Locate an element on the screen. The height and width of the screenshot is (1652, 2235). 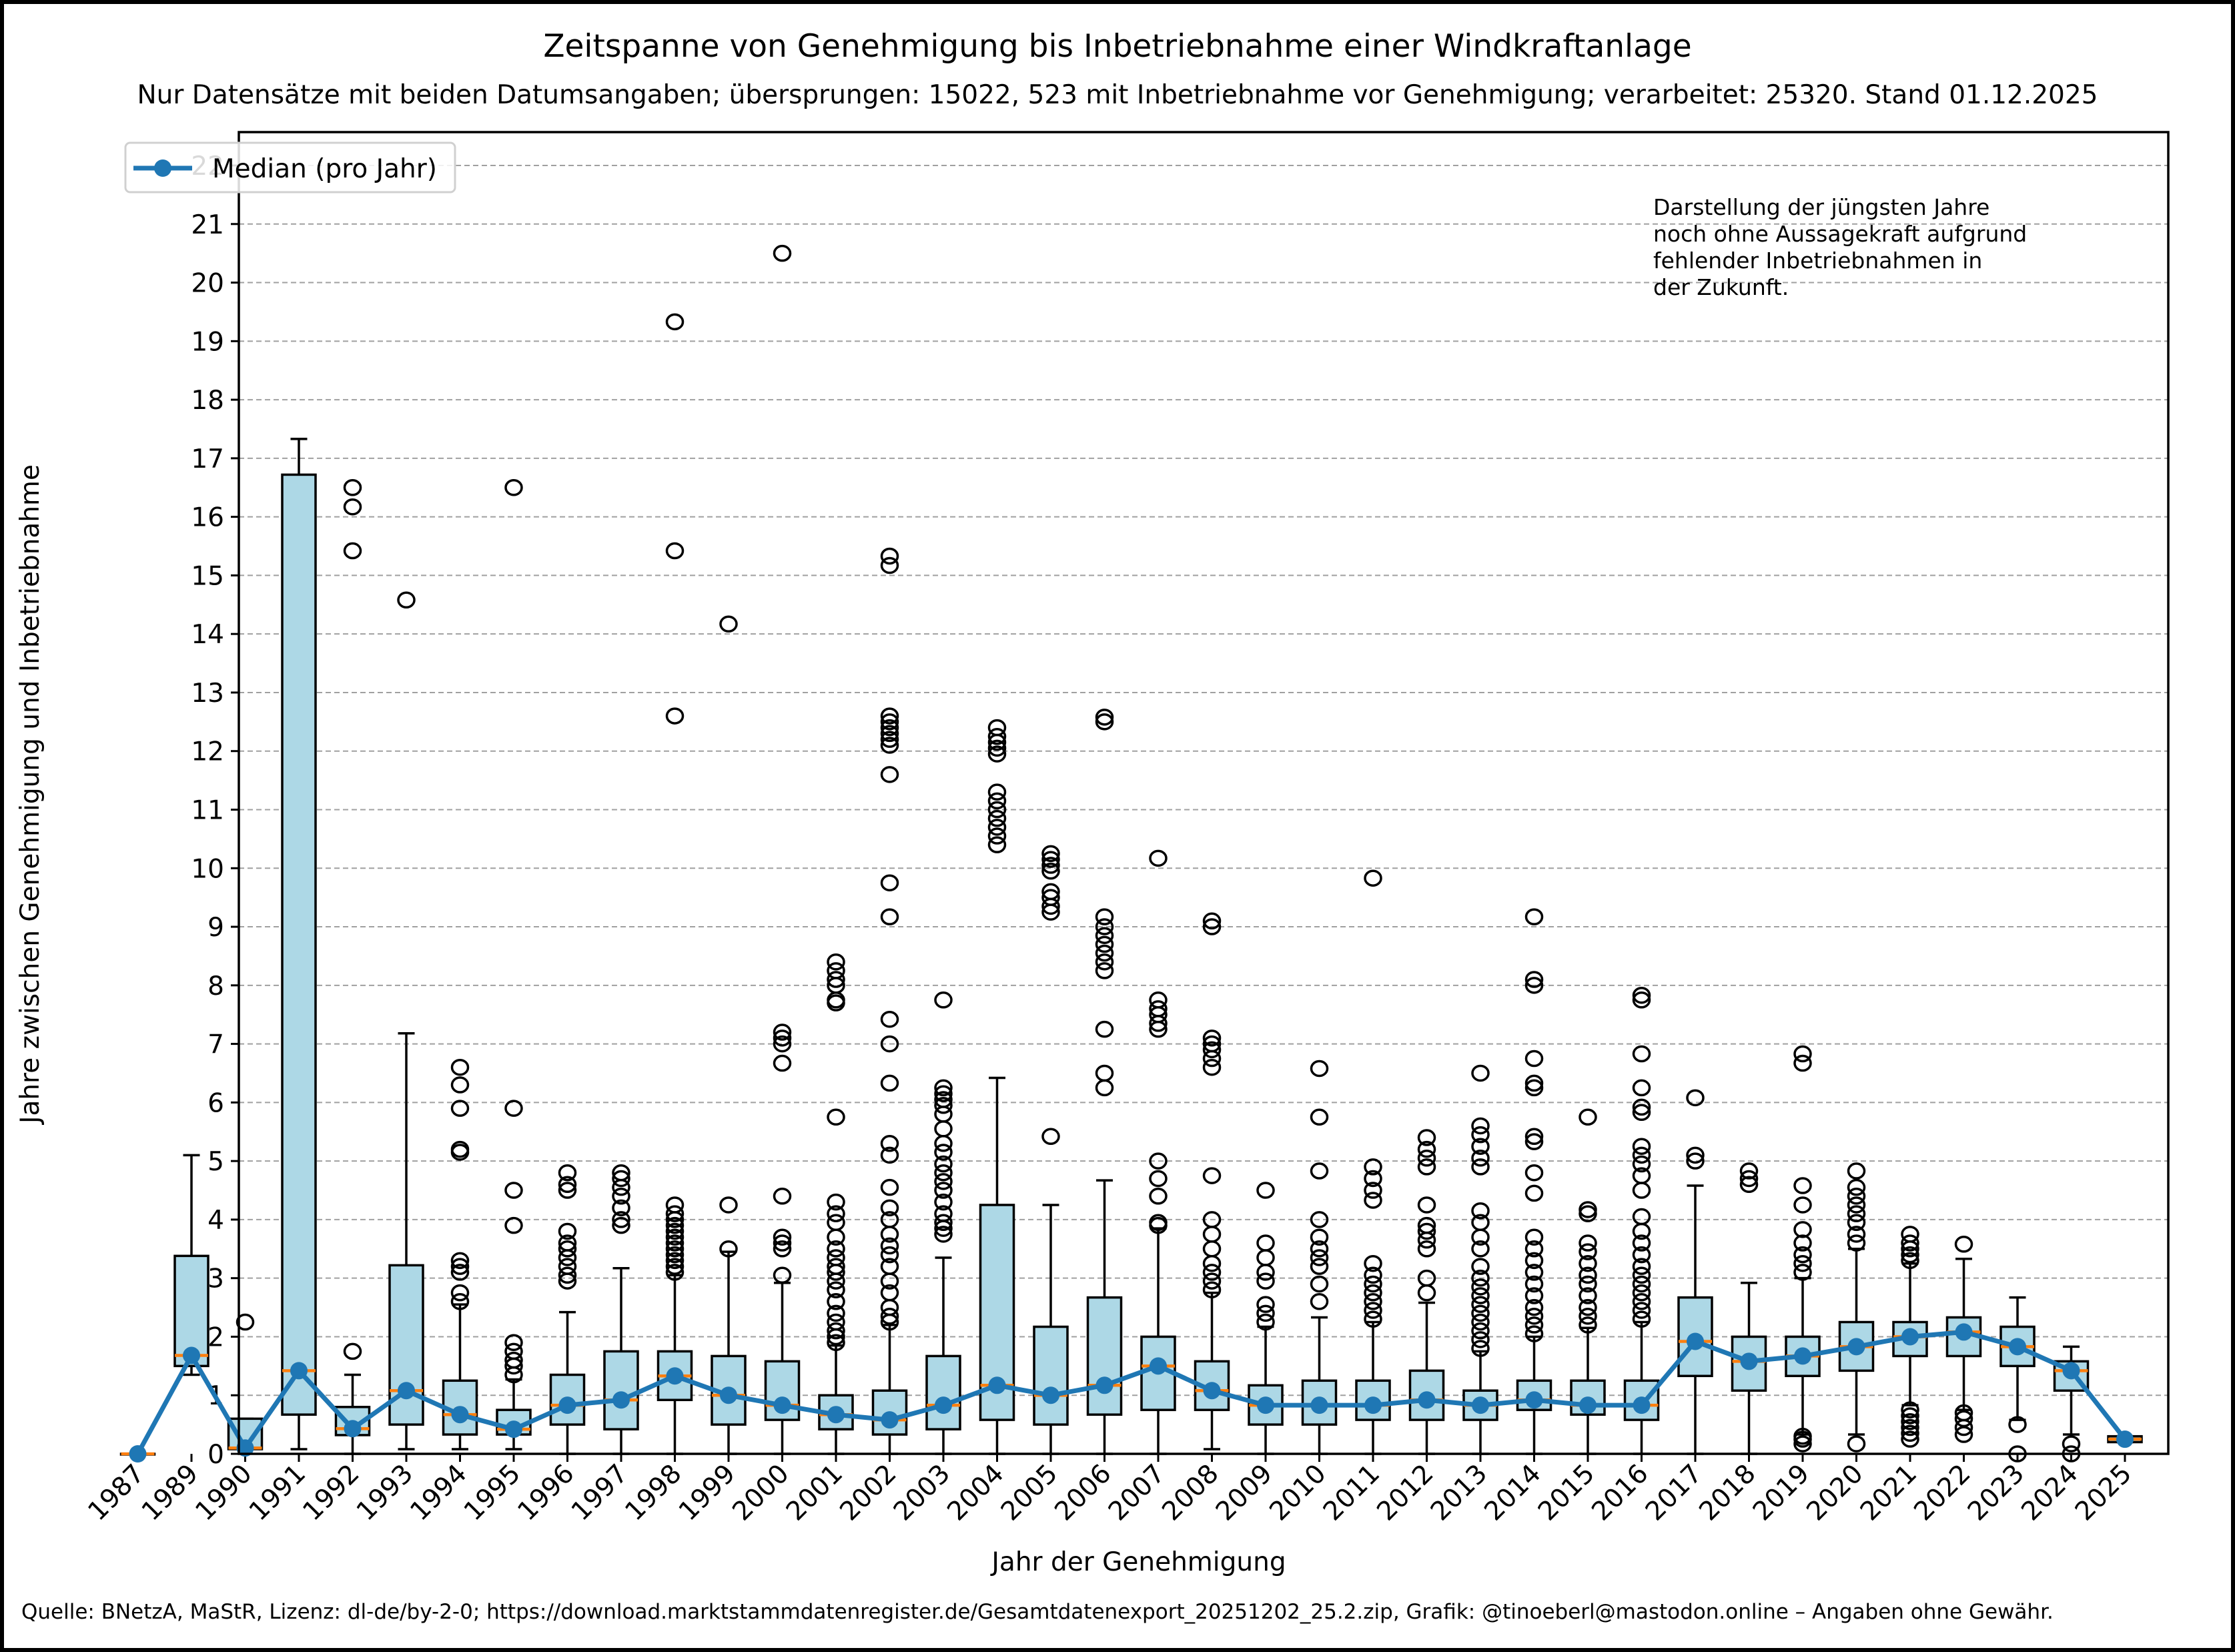
x-tick-label: 2011 is located at coordinates (1352, 1493).